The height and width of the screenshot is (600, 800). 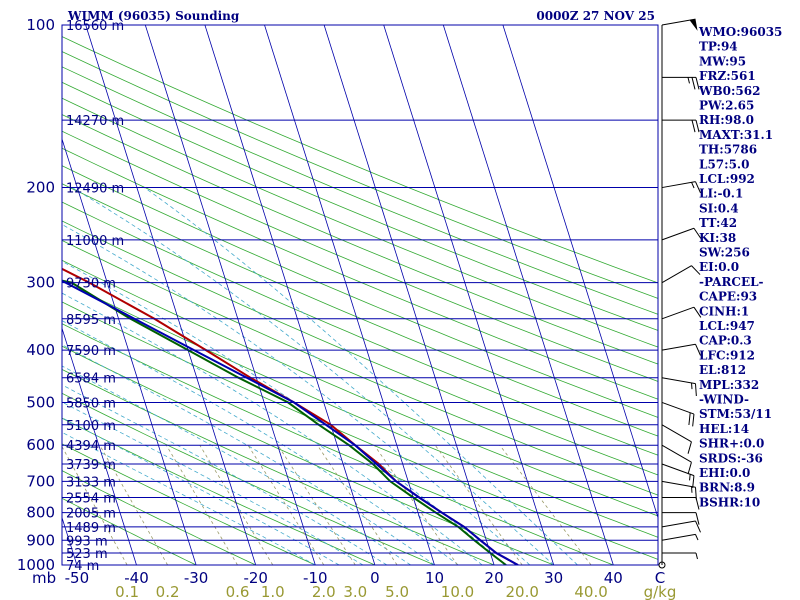 What do you see at coordinates (719, 267) in the screenshot?
I see `index-text: EI:0.0` at bounding box center [719, 267].